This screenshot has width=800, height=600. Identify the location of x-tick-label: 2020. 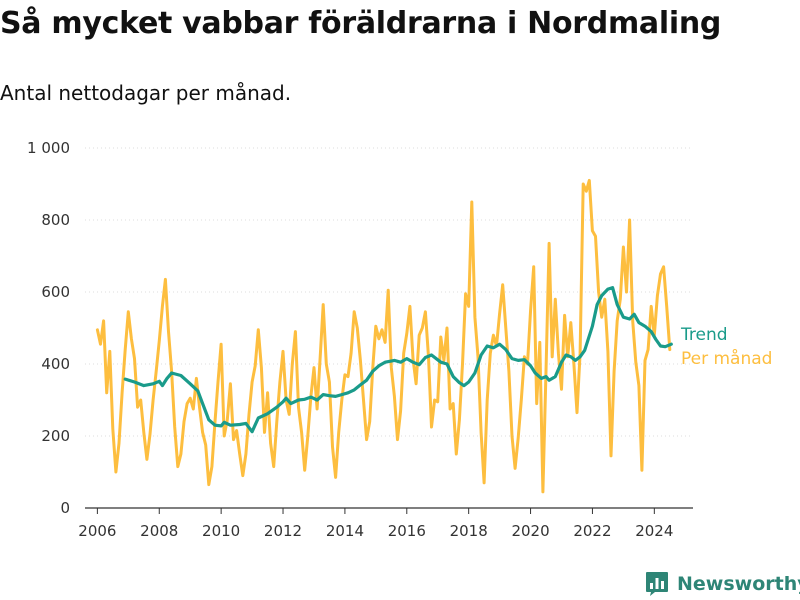
(530, 531).